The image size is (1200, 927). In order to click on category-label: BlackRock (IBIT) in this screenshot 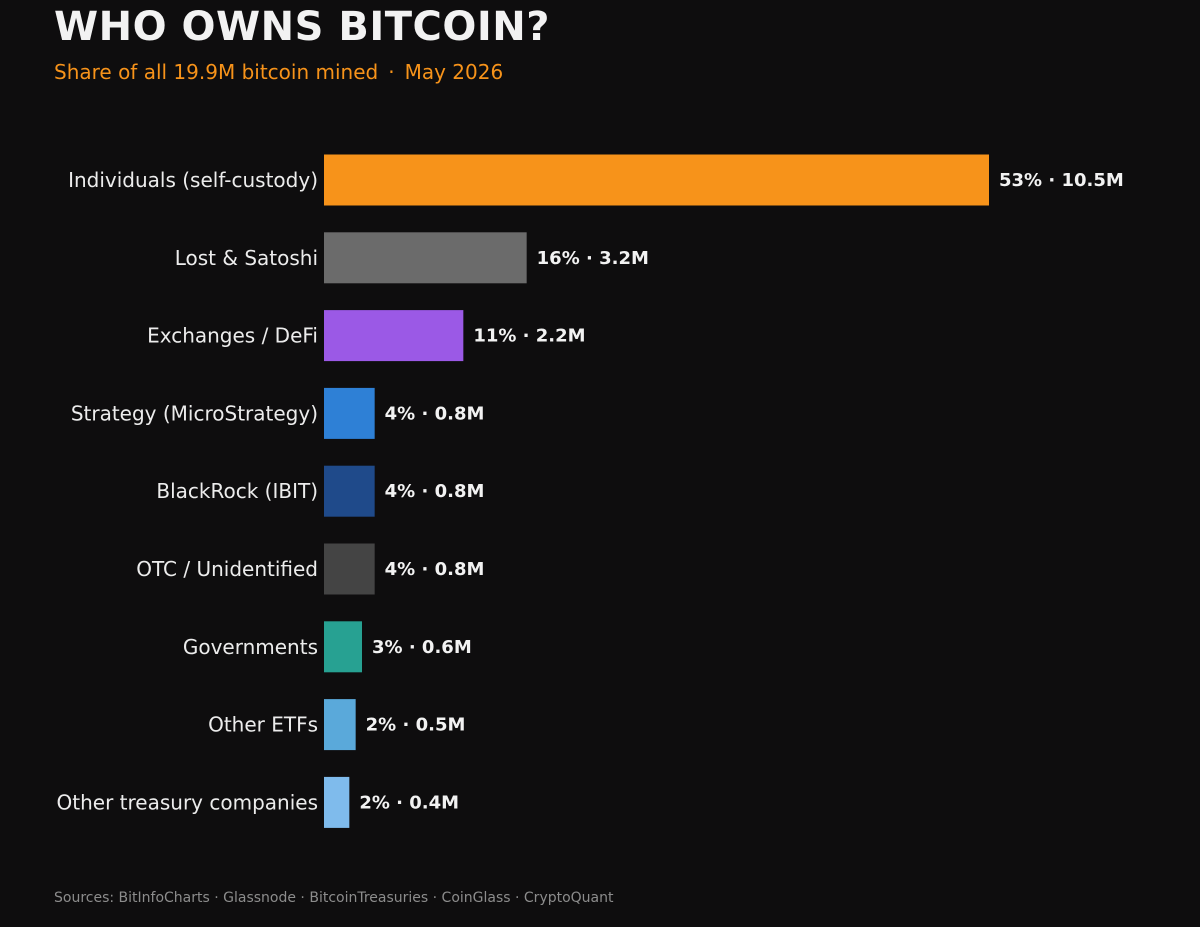, I will do `click(237, 491)`.